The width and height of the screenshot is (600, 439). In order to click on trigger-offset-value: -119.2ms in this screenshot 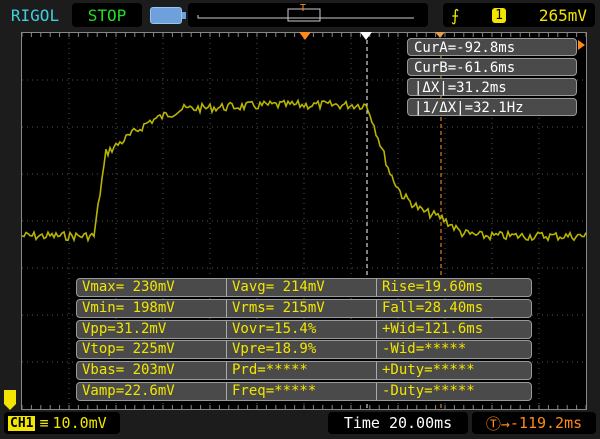, I will do `click(546, 423)`.